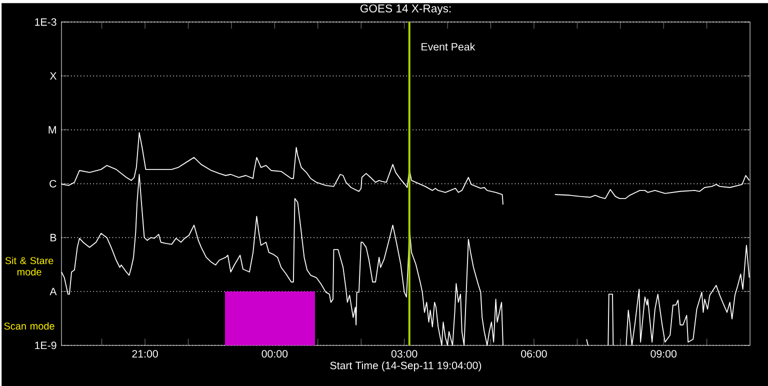 This screenshot has width=768, height=386. Describe the element at coordinates (145, 354) in the screenshot. I see `x-tick-label: 21:00` at that location.